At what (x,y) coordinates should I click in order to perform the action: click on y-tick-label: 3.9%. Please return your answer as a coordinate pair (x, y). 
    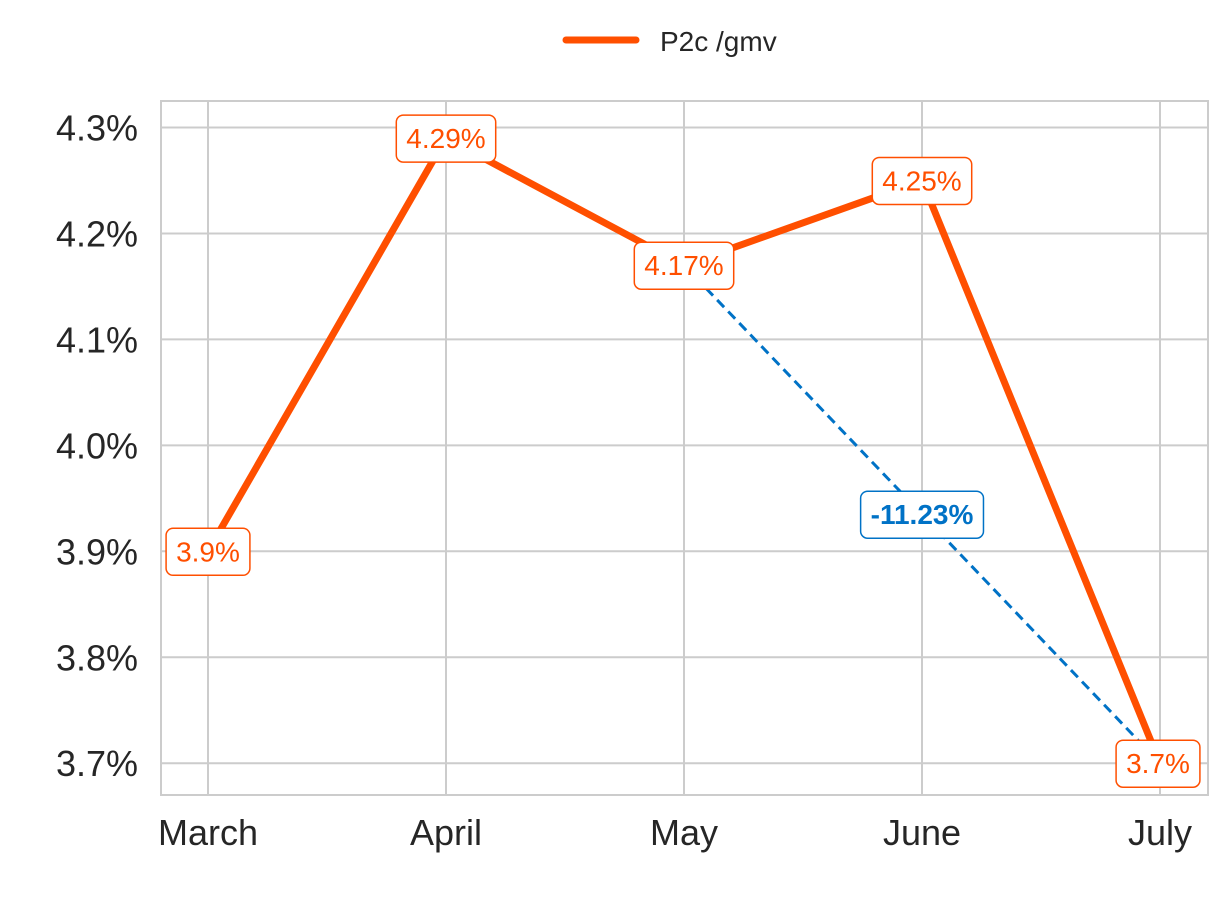
    Looking at the image, I should click on (97, 551).